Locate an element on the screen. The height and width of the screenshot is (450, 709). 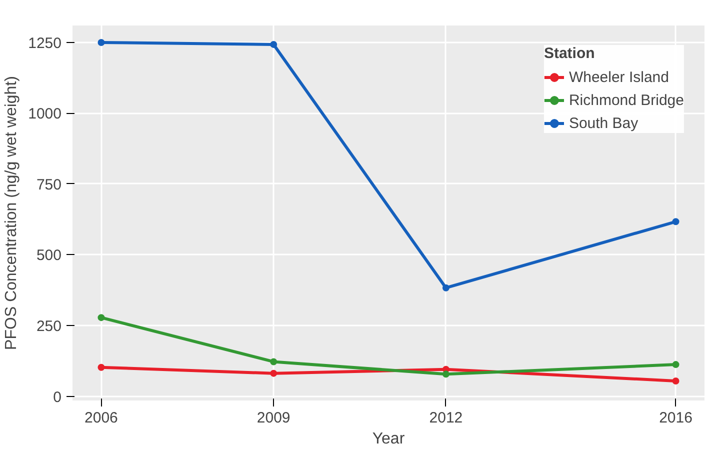
legend-label: South Bay is located at coordinates (603, 123).